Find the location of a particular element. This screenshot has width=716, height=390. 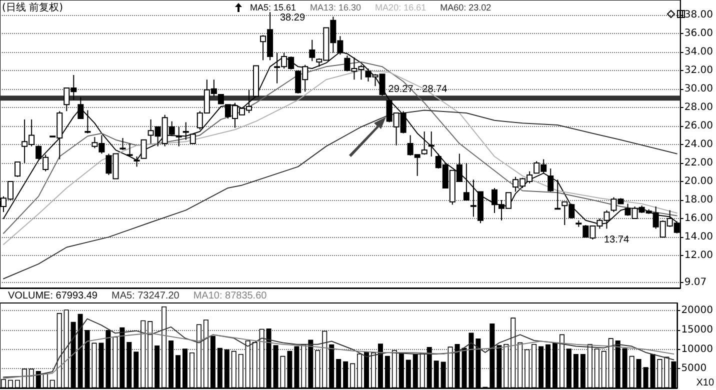

legend-label: MA5: 15.61 is located at coordinates (273, 7).